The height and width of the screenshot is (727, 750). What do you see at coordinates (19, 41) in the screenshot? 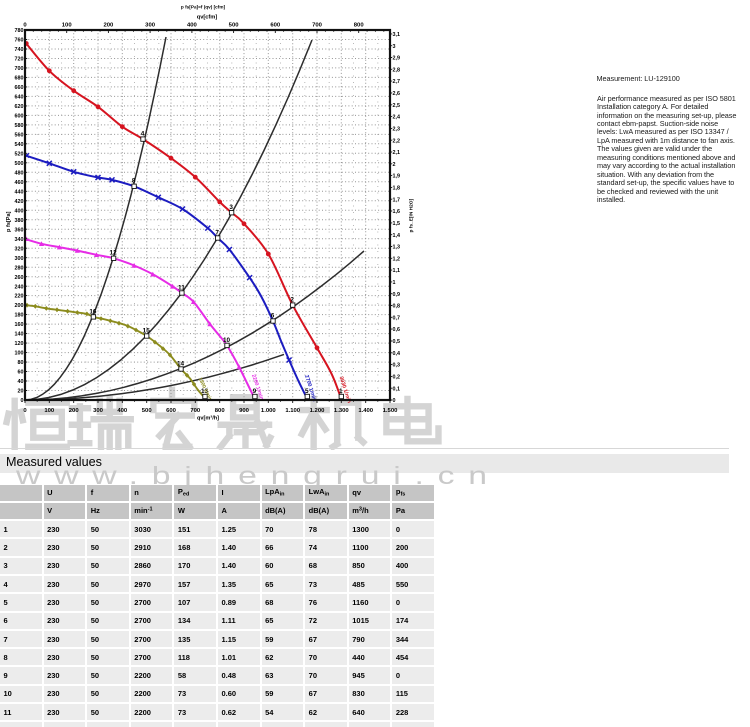
I see `svg-text: 760` at bounding box center [19, 41].